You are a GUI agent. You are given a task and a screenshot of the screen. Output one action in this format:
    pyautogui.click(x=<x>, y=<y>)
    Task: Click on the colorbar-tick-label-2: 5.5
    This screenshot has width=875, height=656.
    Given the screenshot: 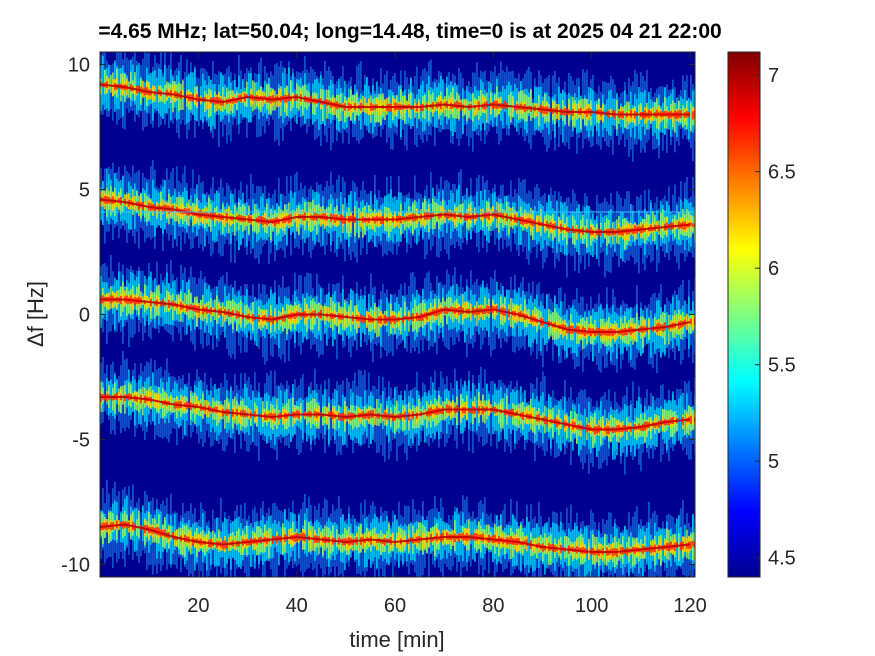 What is the action you would take?
    pyautogui.click(x=782, y=366)
    